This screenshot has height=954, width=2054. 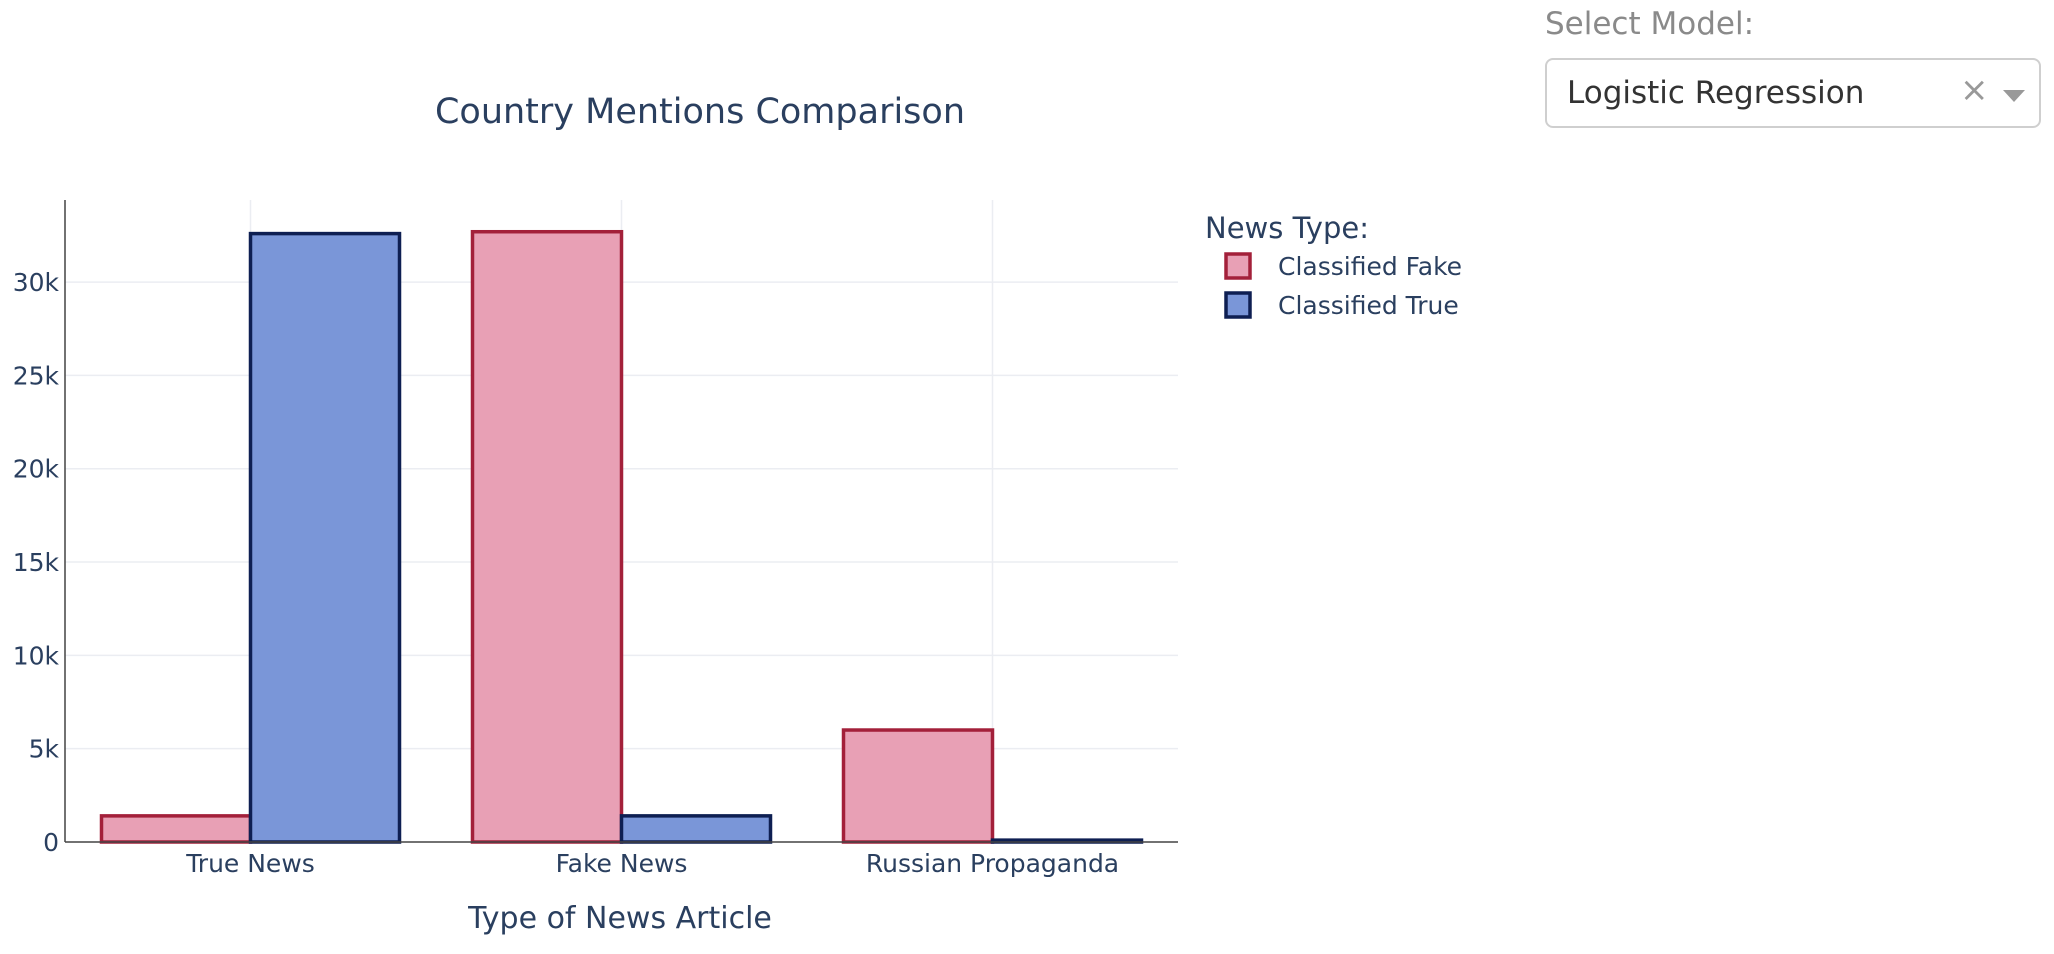 What do you see at coordinates (1650, 24) in the screenshot?
I see `select-model-label: Select Model:` at bounding box center [1650, 24].